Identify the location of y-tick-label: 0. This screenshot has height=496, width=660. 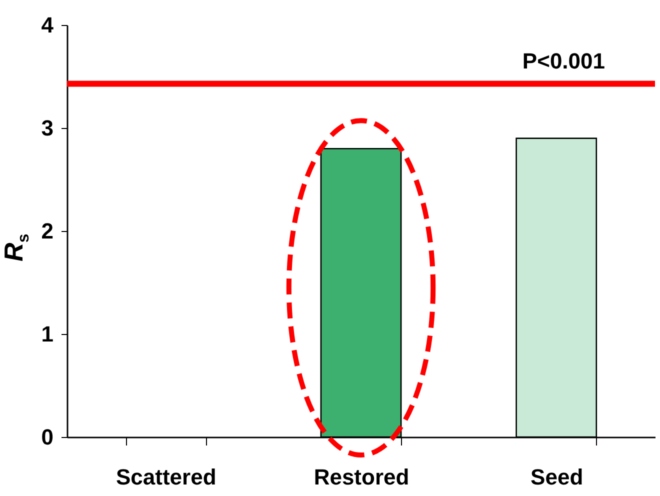
(47, 437).